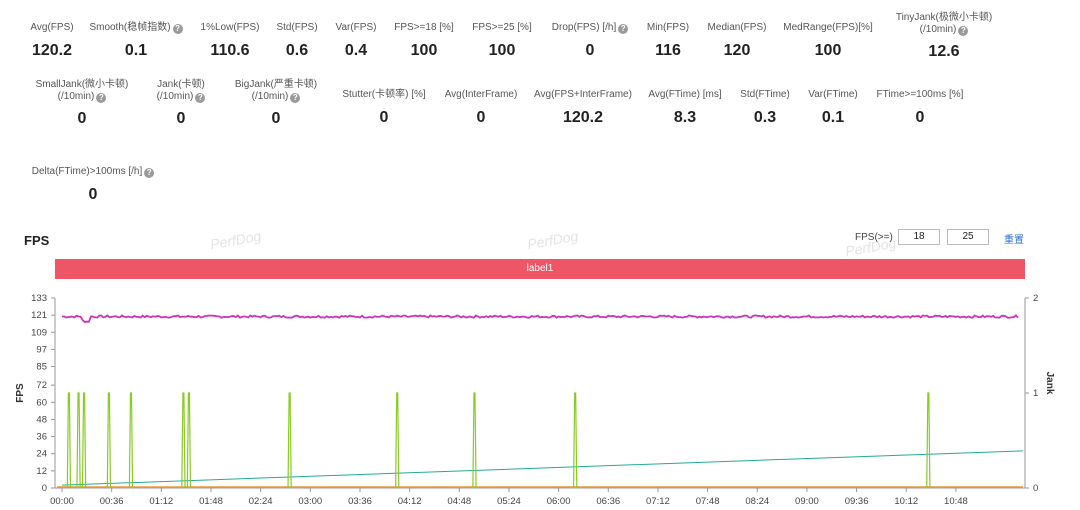  What do you see at coordinates (828, 28) in the screenshot?
I see `stat-label: MedRange(FPS)[%]` at bounding box center [828, 28].